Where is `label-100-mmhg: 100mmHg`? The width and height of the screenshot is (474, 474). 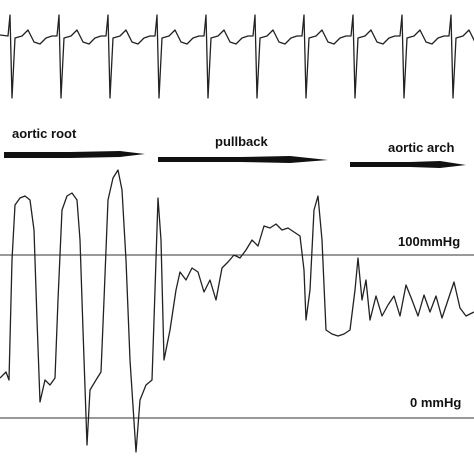
label-100-mmhg: 100mmHg is located at coordinates (429, 241).